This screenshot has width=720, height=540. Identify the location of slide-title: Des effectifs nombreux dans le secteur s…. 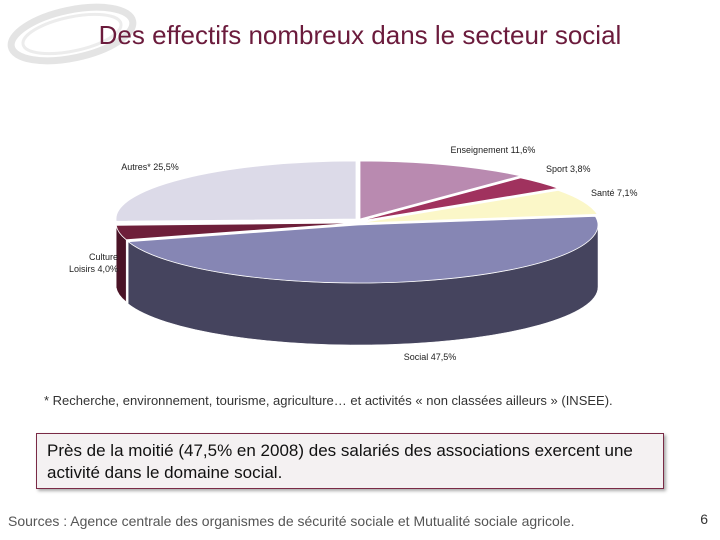
(360, 35).